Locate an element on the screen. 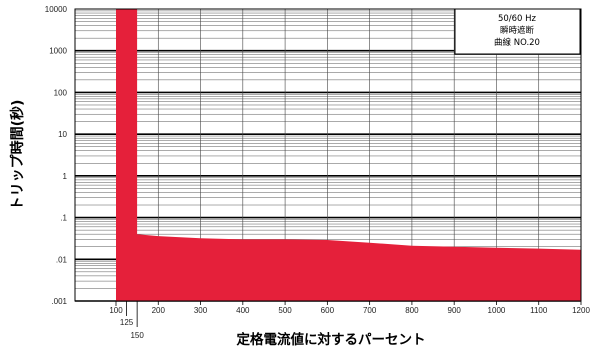 This screenshot has height=358, width=592. y-tick-label: .001 is located at coordinates (59, 301).